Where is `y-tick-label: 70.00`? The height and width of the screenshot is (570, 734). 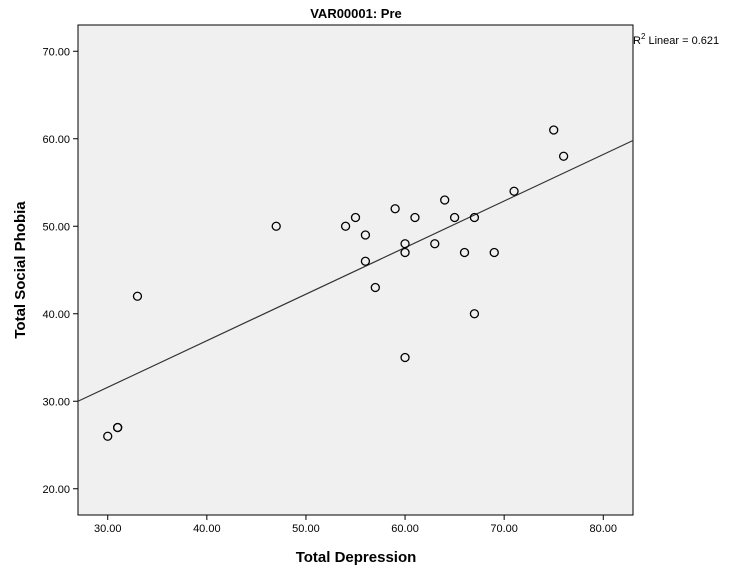 y-tick-label: 70.00 is located at coordinates (56, 52).